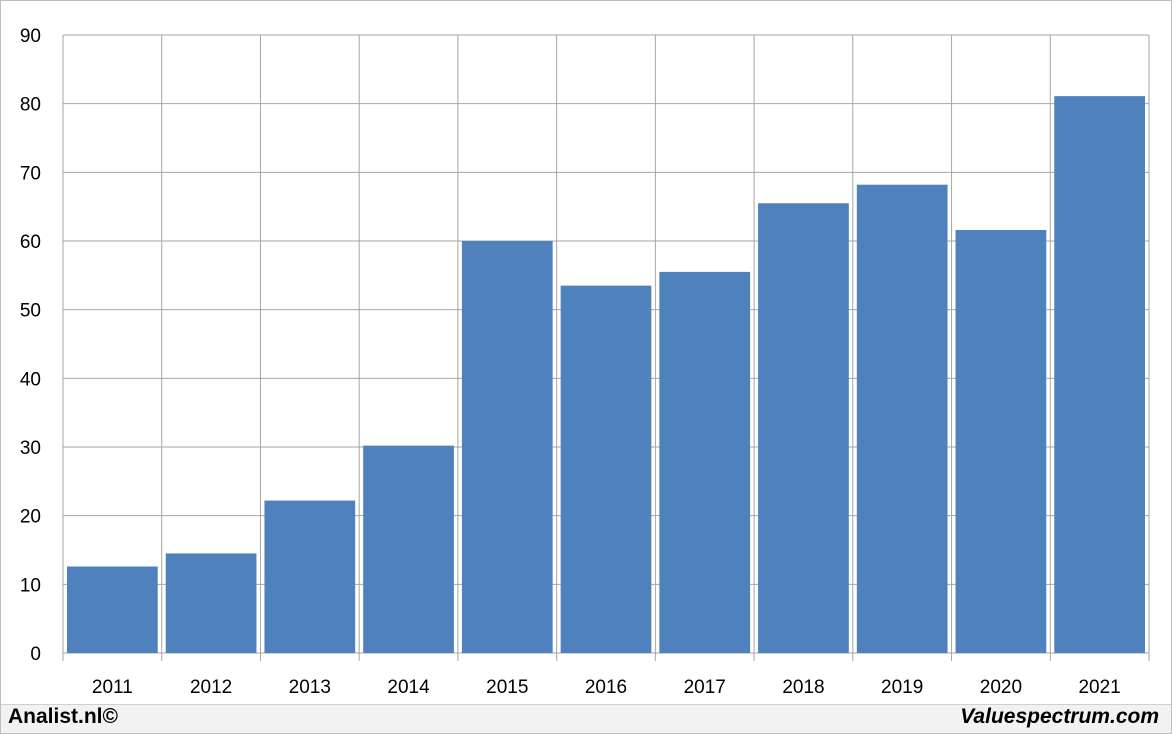 This screenshot has height=734, width=1172. Describe the element at coordinates (112, 609) in the screenshot. I see `bar-2011` at that location.